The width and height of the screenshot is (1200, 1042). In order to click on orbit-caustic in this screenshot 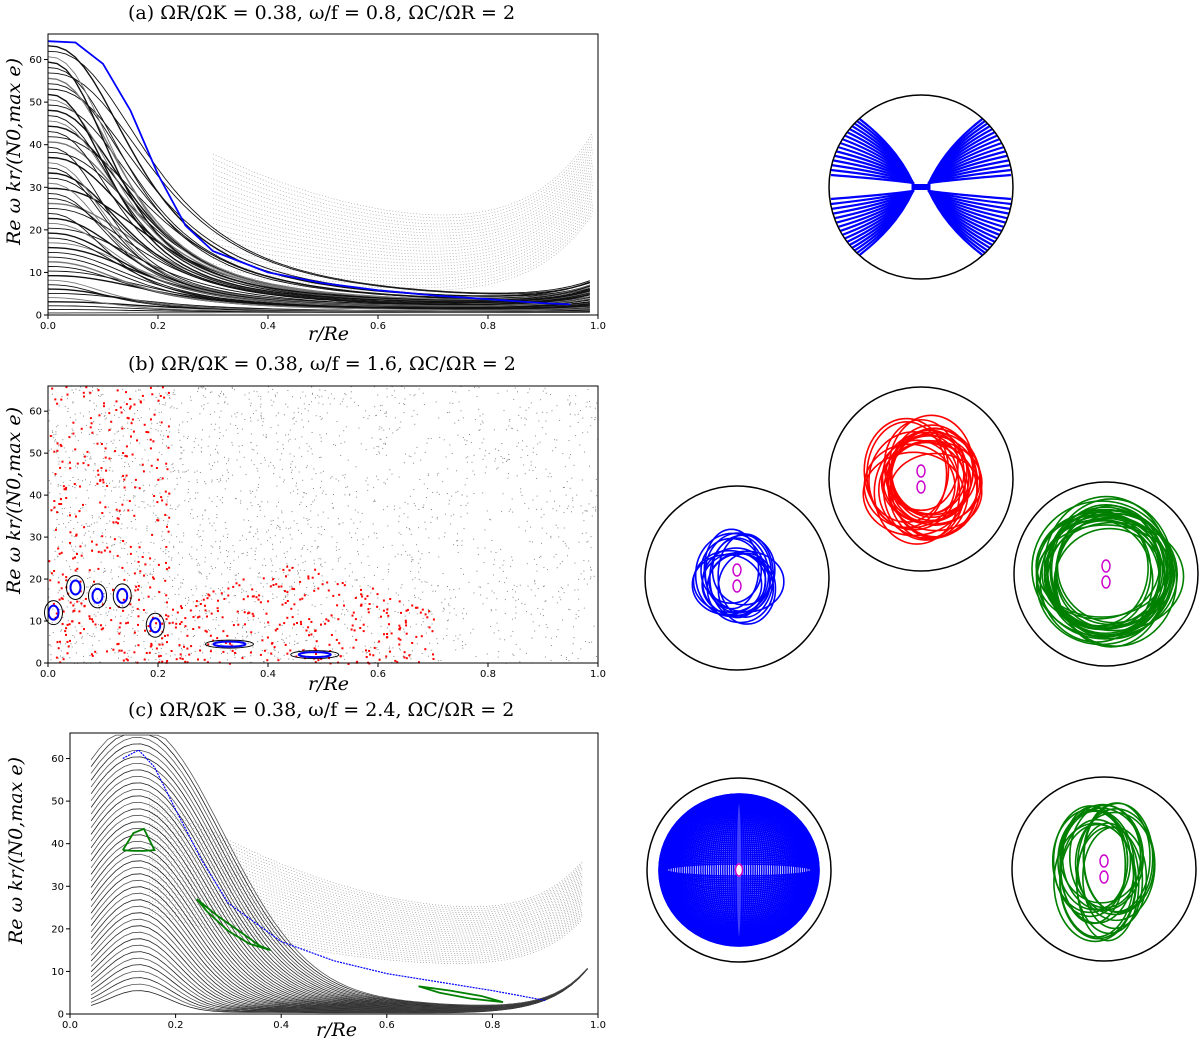, I will do `click(921, 471)`.